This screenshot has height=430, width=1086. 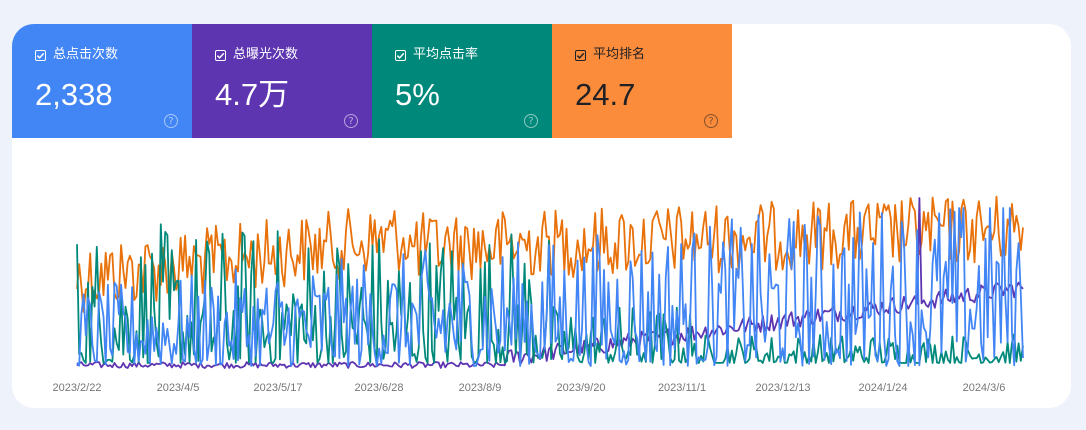 What do you see at coordinates (480, 388) in the screenshot?
I see `x-tick-label: 2023/8/9` at bounding box center [480, 388].